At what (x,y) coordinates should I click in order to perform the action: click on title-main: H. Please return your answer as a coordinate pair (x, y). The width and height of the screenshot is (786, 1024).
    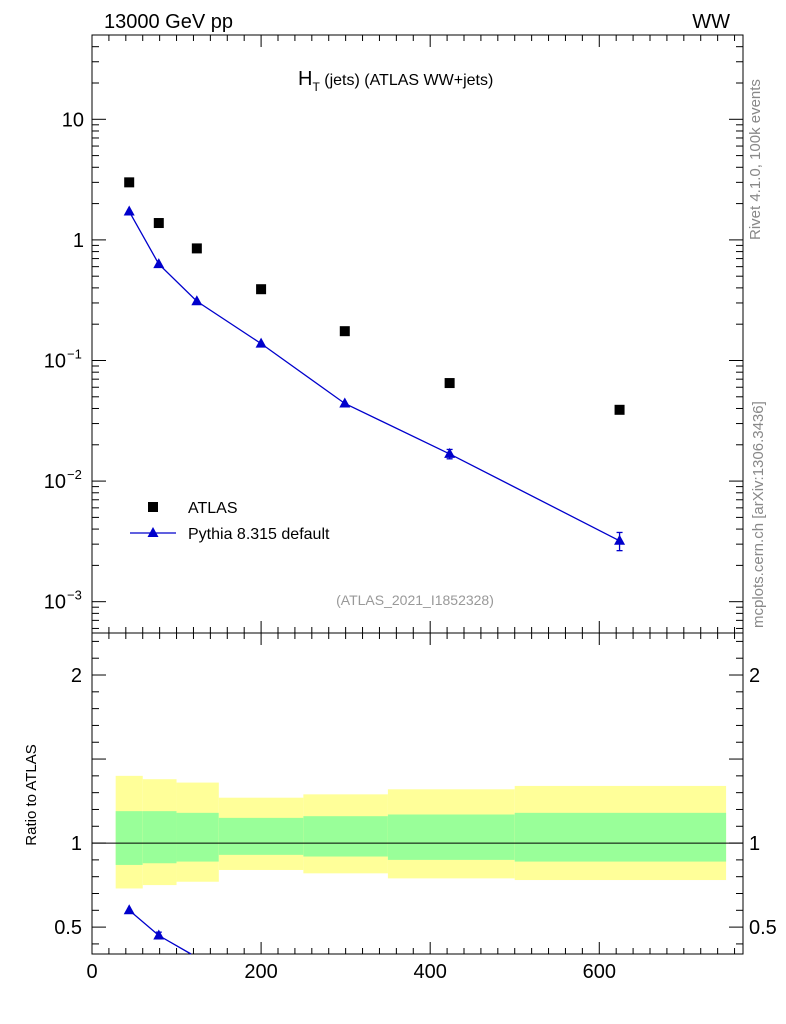
    Looking at the image, I should click on (305, 79).